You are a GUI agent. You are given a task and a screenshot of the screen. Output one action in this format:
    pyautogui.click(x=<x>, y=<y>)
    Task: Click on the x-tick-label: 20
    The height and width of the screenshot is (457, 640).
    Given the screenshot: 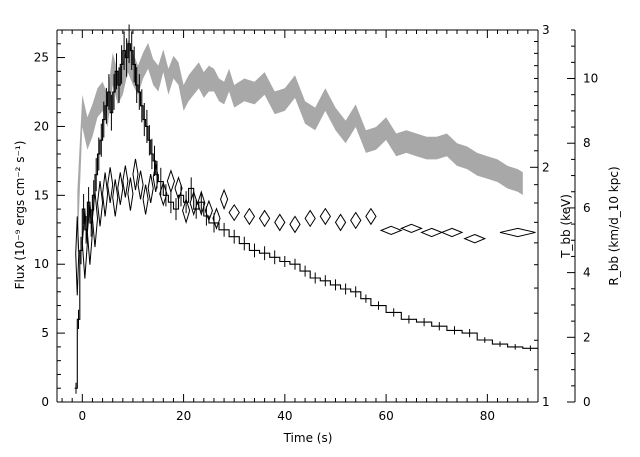 What is the action you would take?
    pyautogui.click(x=183, y=416)
    